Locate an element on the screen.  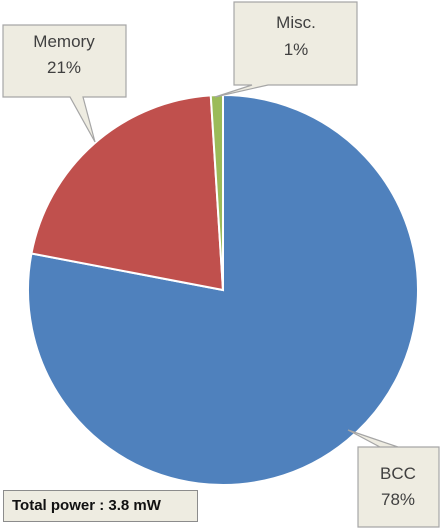
slice-label-misc: Misc. is located at coordinates (296, 22).